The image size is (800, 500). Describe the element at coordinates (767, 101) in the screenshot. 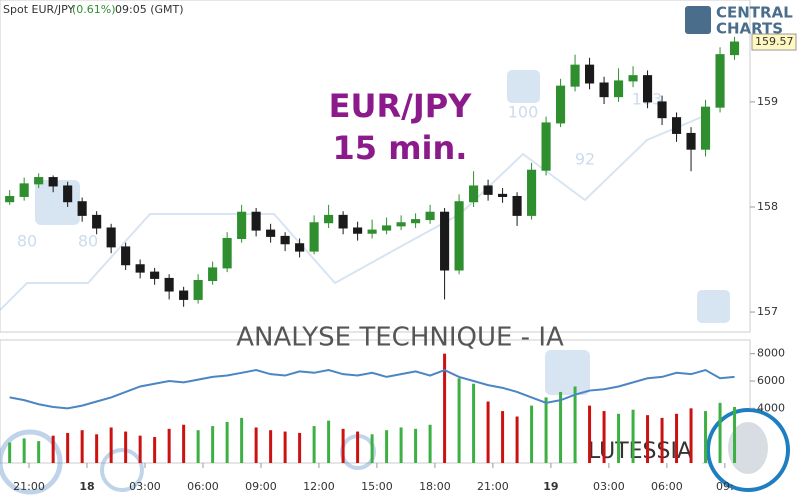

I see `y-tick-label: 159` at that location.